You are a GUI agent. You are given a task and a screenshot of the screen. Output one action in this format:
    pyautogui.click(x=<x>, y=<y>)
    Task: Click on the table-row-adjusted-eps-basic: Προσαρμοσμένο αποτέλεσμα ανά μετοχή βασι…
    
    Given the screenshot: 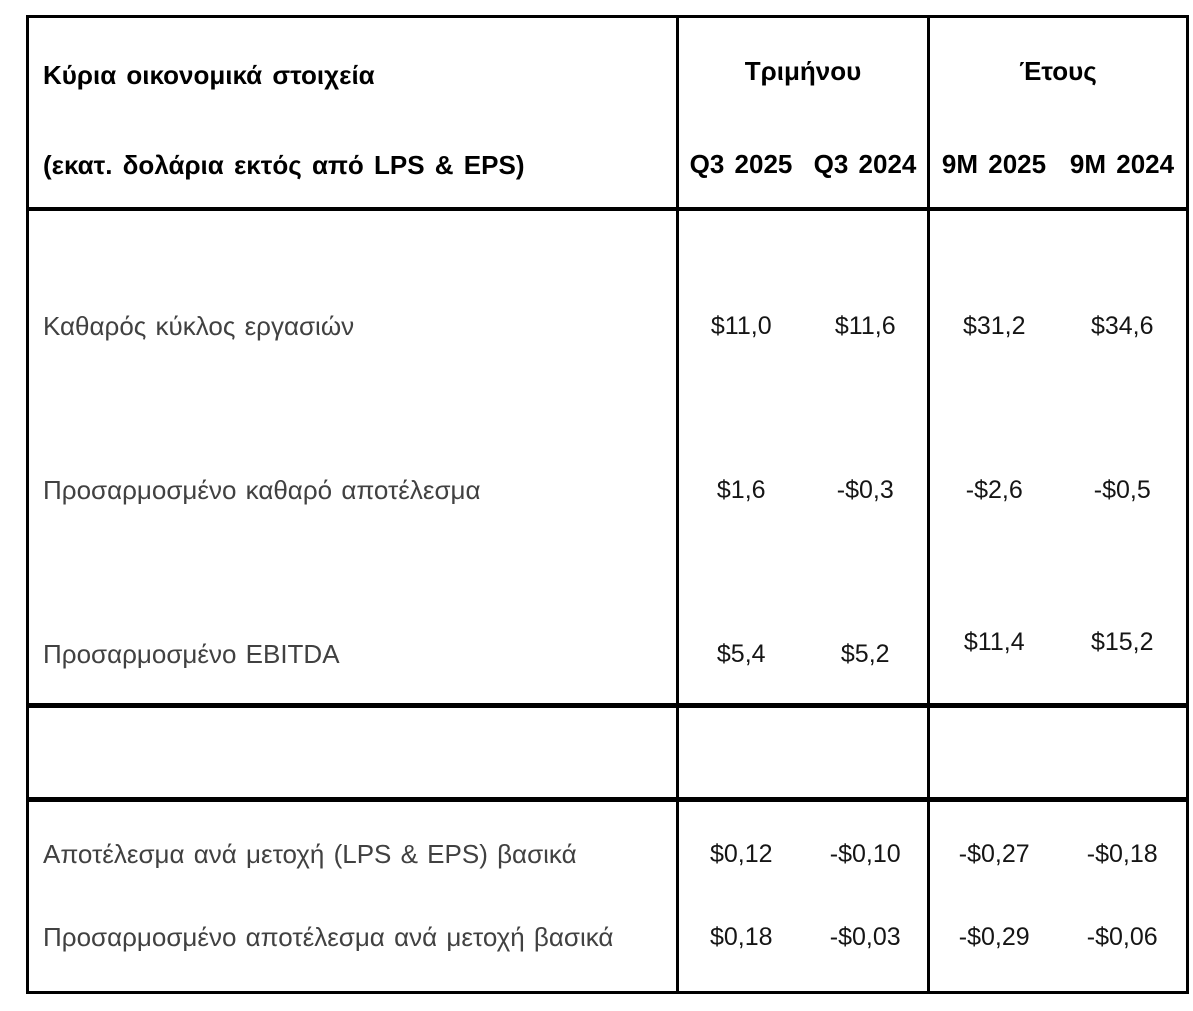 What is the action you would take?
    pyautogui.click(x=608, y=942)
    